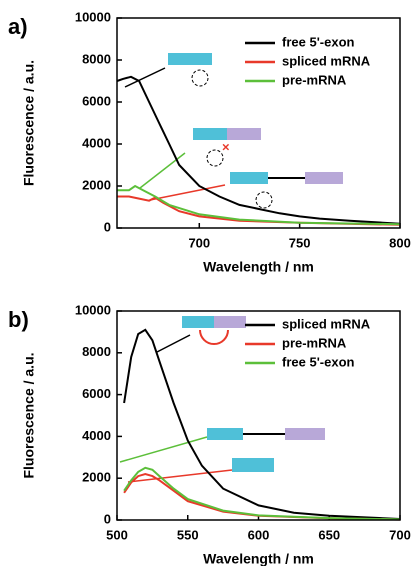 The width and height of the screenshot is (414, 566). What do you see at coordinates (18, 319) in the screenshot?
I see `panel-label: b)` at bounding box center [18, 319].